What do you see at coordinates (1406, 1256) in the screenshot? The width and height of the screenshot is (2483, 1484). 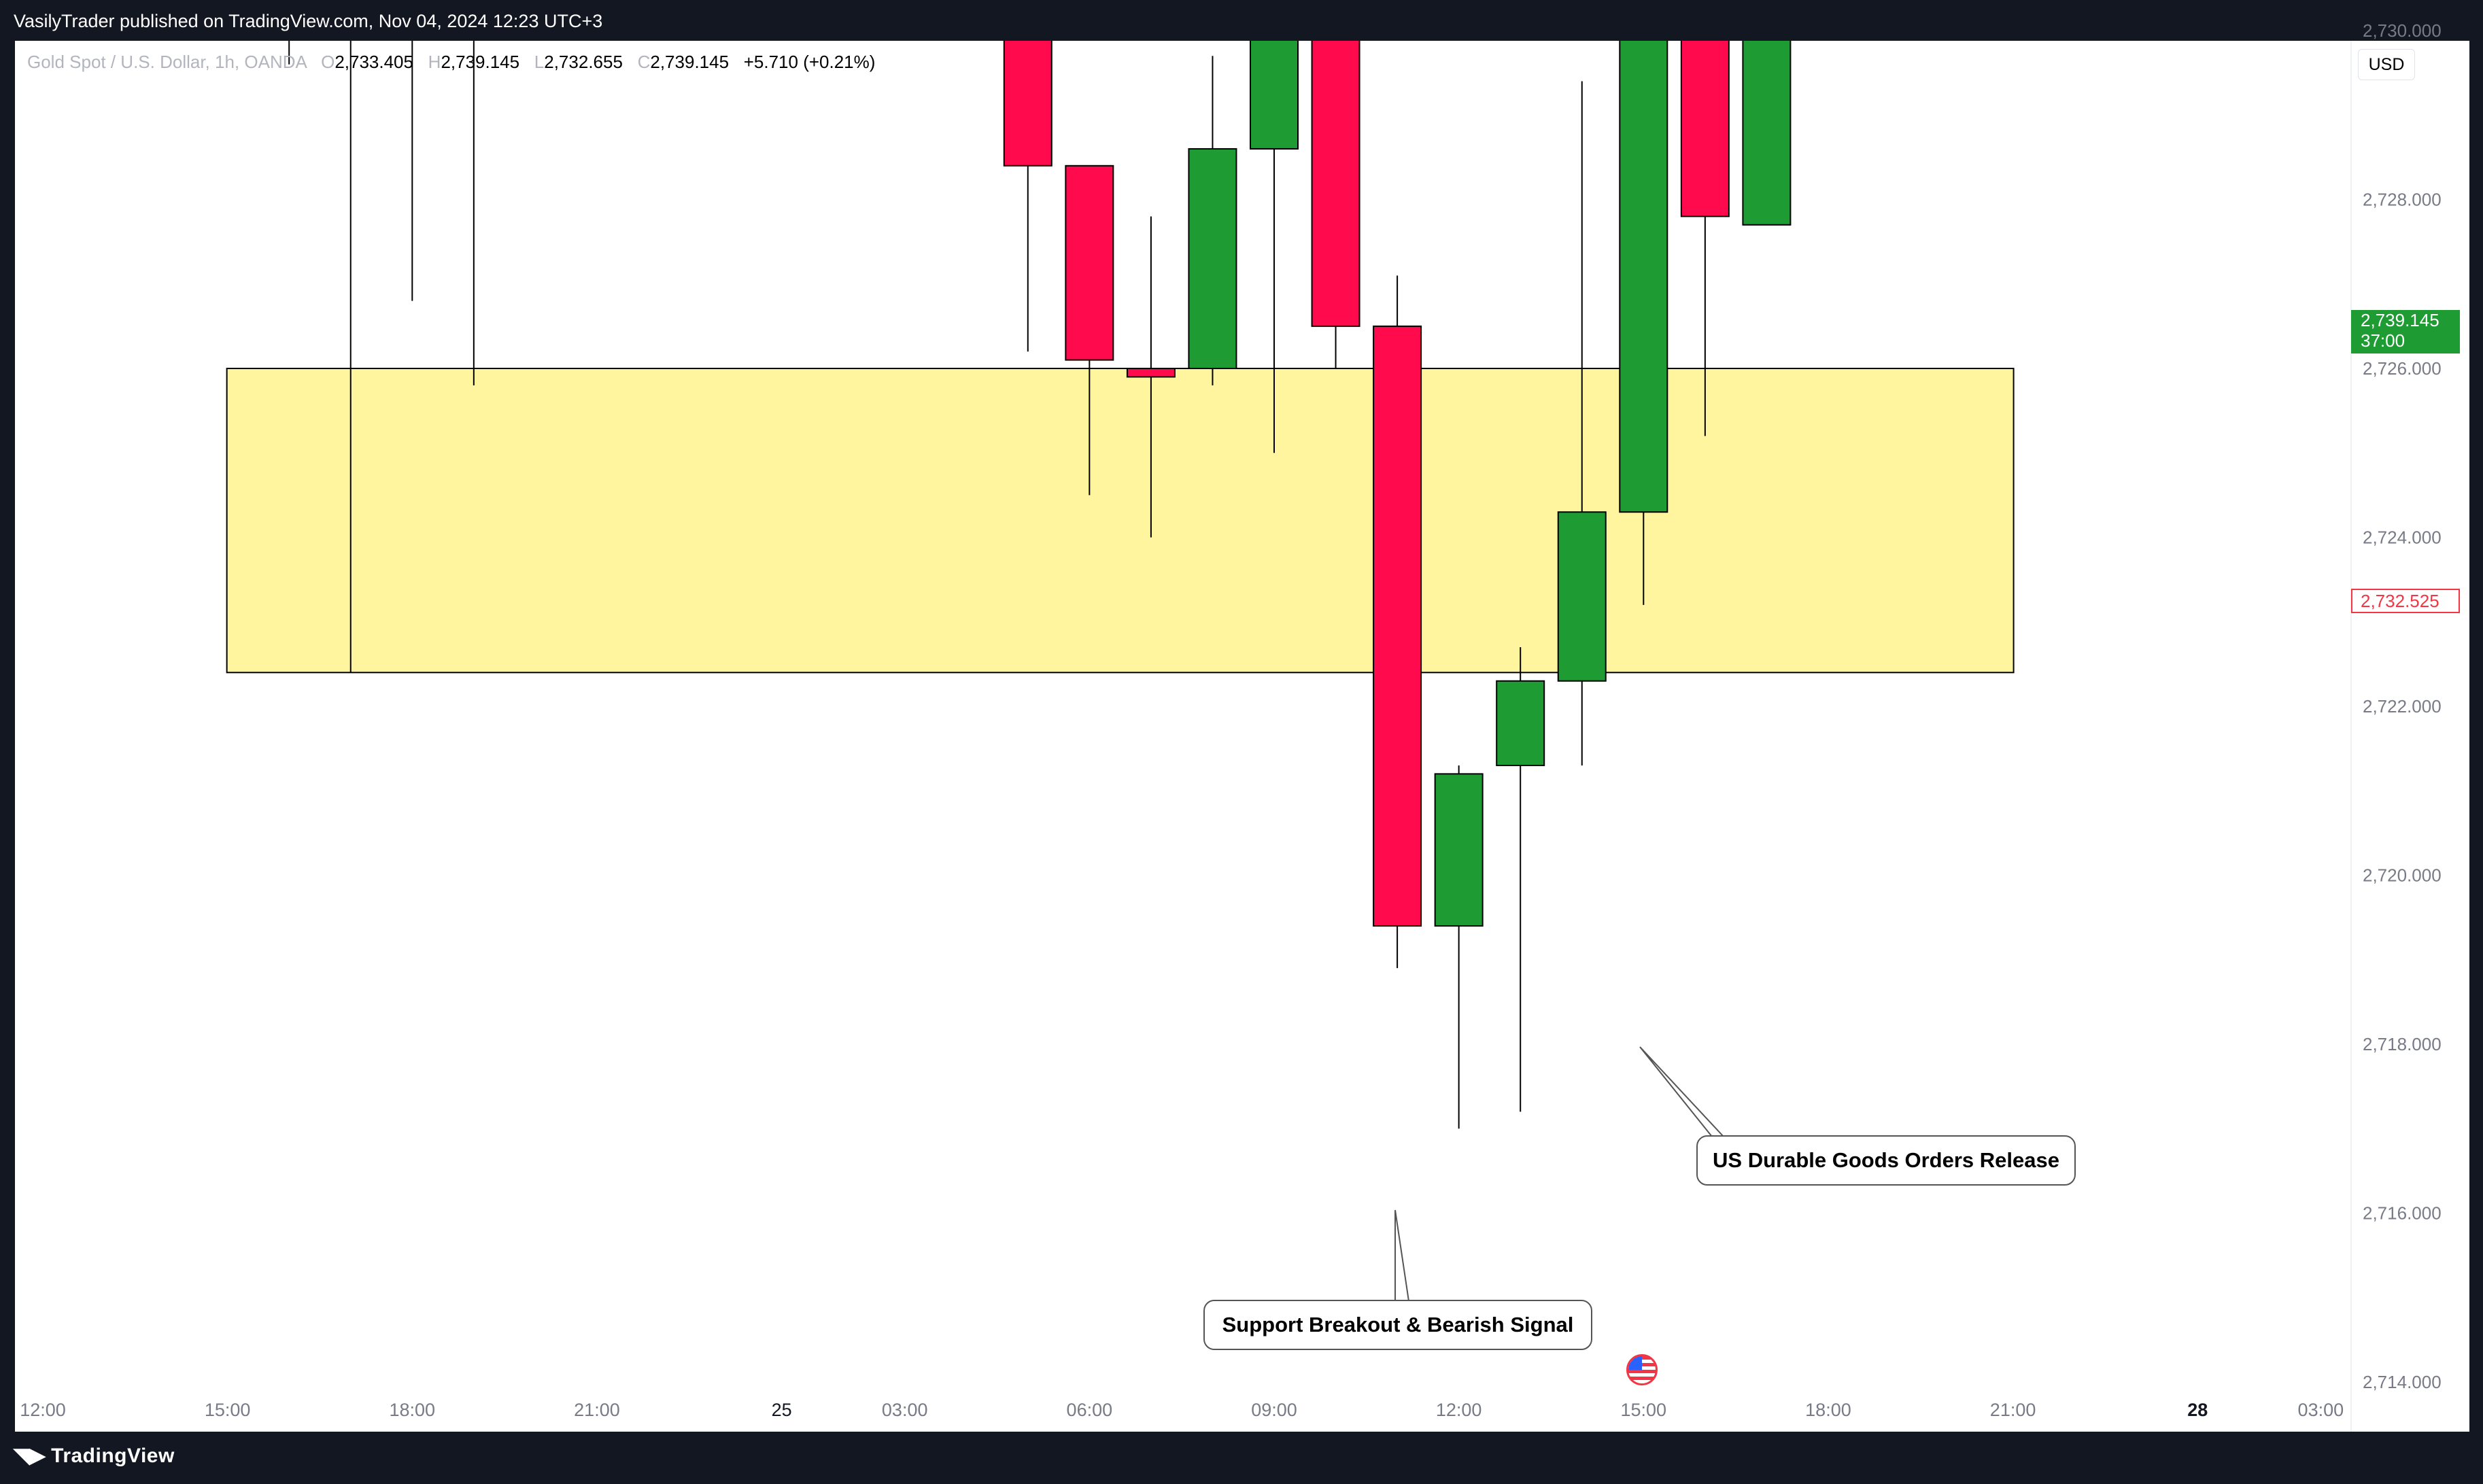 I see `support-breakout-pointer` at bounding box center [1406, 1256].